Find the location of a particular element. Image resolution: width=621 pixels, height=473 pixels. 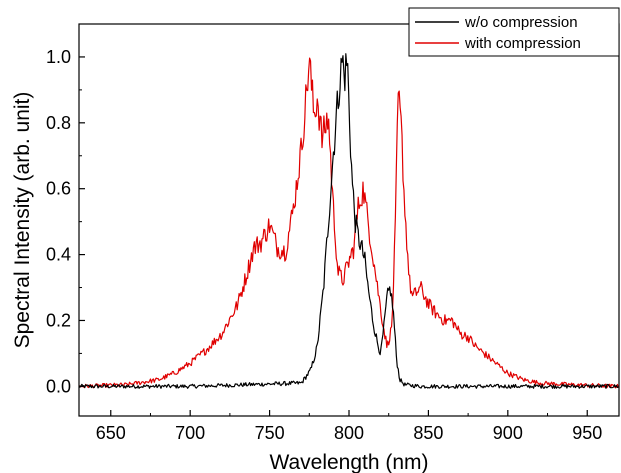

y-tick-label: 0.4 is located at coordinates (58, 255).